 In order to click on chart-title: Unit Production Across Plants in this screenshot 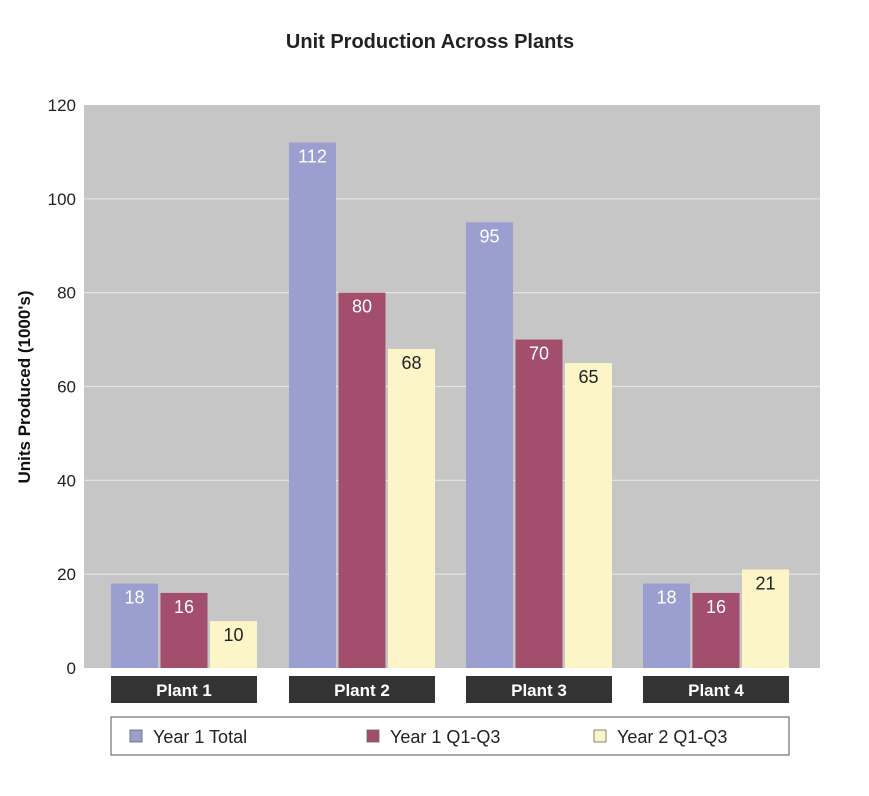, I will do `click(430, 42)`.